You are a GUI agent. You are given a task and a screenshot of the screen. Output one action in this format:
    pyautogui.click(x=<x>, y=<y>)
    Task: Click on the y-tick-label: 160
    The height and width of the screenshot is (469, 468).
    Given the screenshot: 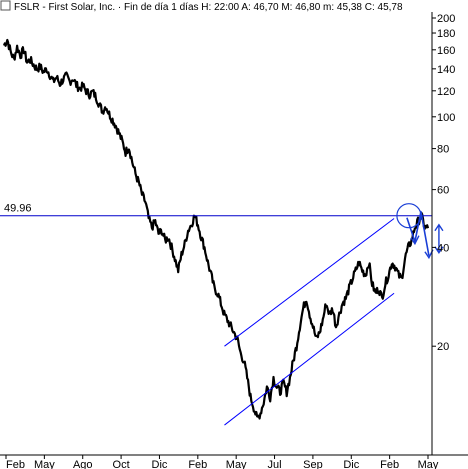 What is the action you would take?
    pyautogui.click(x=446, y=51)
    